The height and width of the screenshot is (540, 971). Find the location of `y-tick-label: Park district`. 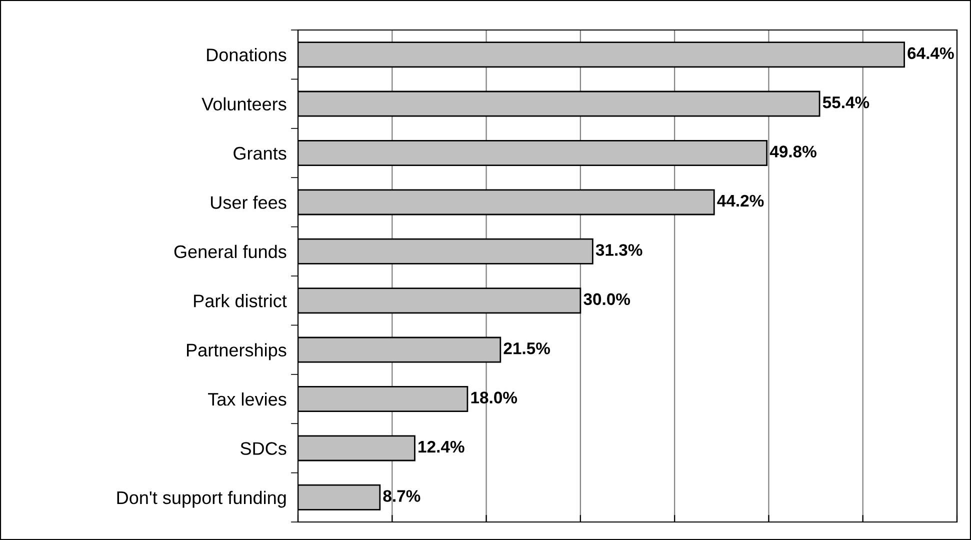

y-tick-label: Park district is located at coordinates (240, 301).